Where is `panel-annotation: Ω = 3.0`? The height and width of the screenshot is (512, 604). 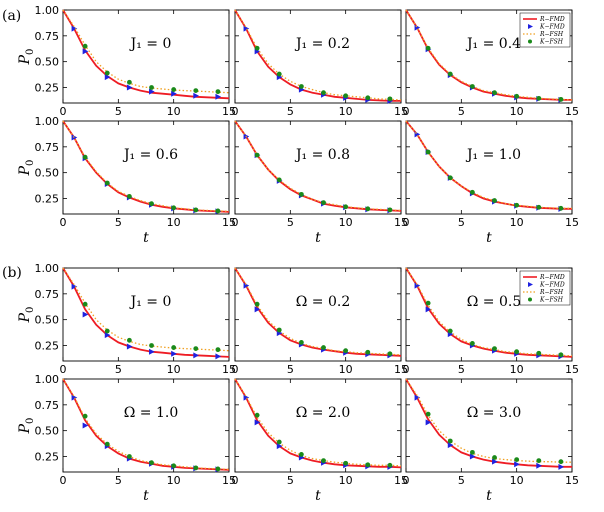 panel-annotation: Ω = 3.0 is located at coordinates (494, 413).